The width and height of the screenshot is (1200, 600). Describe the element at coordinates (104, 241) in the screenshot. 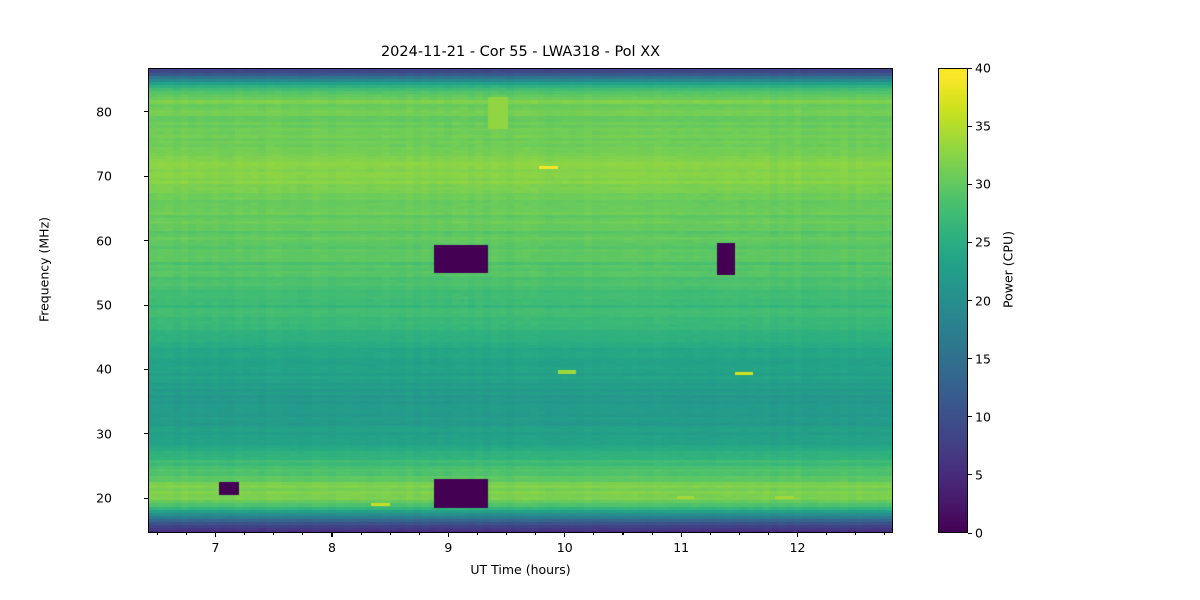

I see `y-tick-label: 60` at that location.